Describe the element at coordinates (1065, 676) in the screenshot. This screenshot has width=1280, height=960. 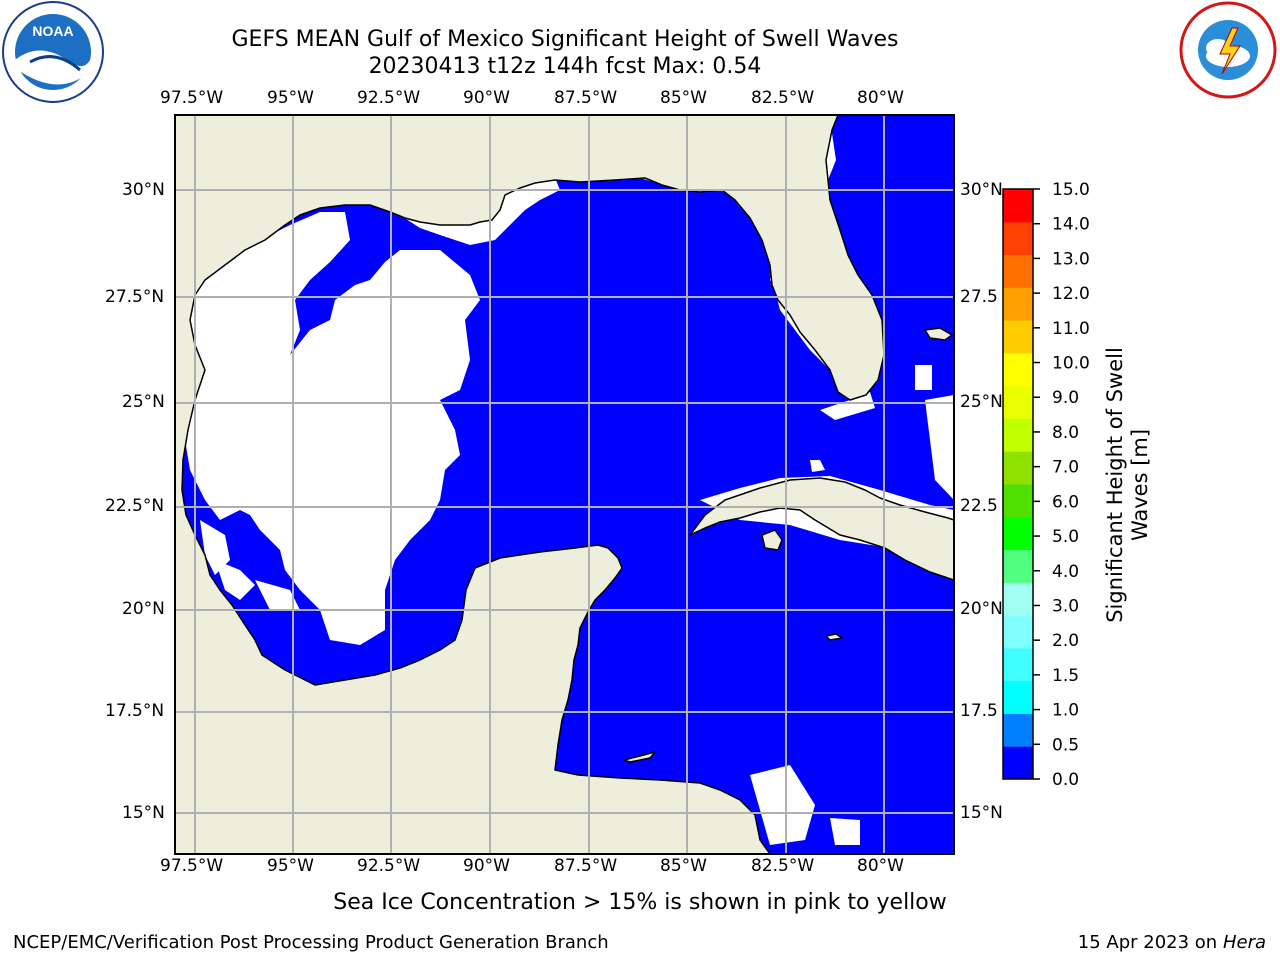
I see `colorbar-tick-label: 1.5` at that location.